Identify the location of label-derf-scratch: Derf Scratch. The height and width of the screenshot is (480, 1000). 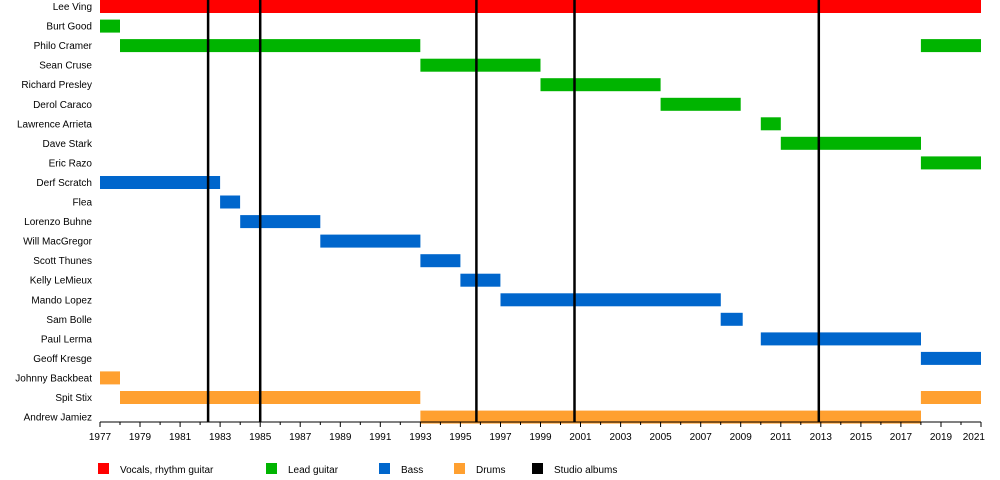
(64, 183).